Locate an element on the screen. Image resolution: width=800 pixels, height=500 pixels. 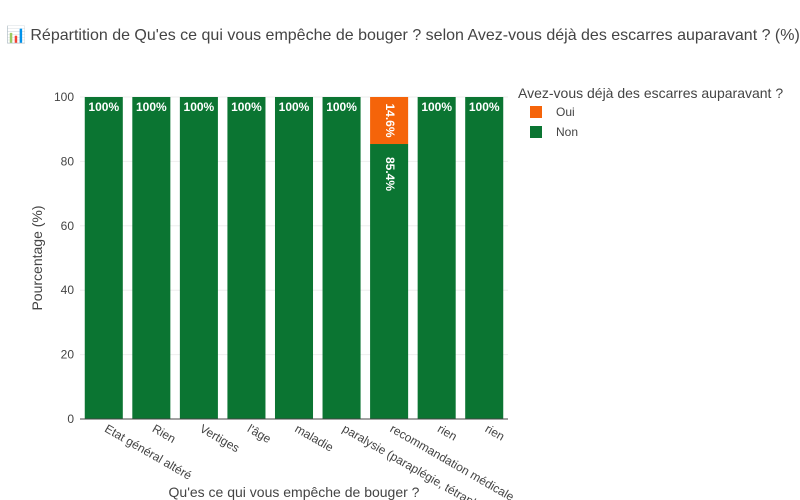
y-axis-title: Pourcentage (%) is located at coordinates (37, 257).